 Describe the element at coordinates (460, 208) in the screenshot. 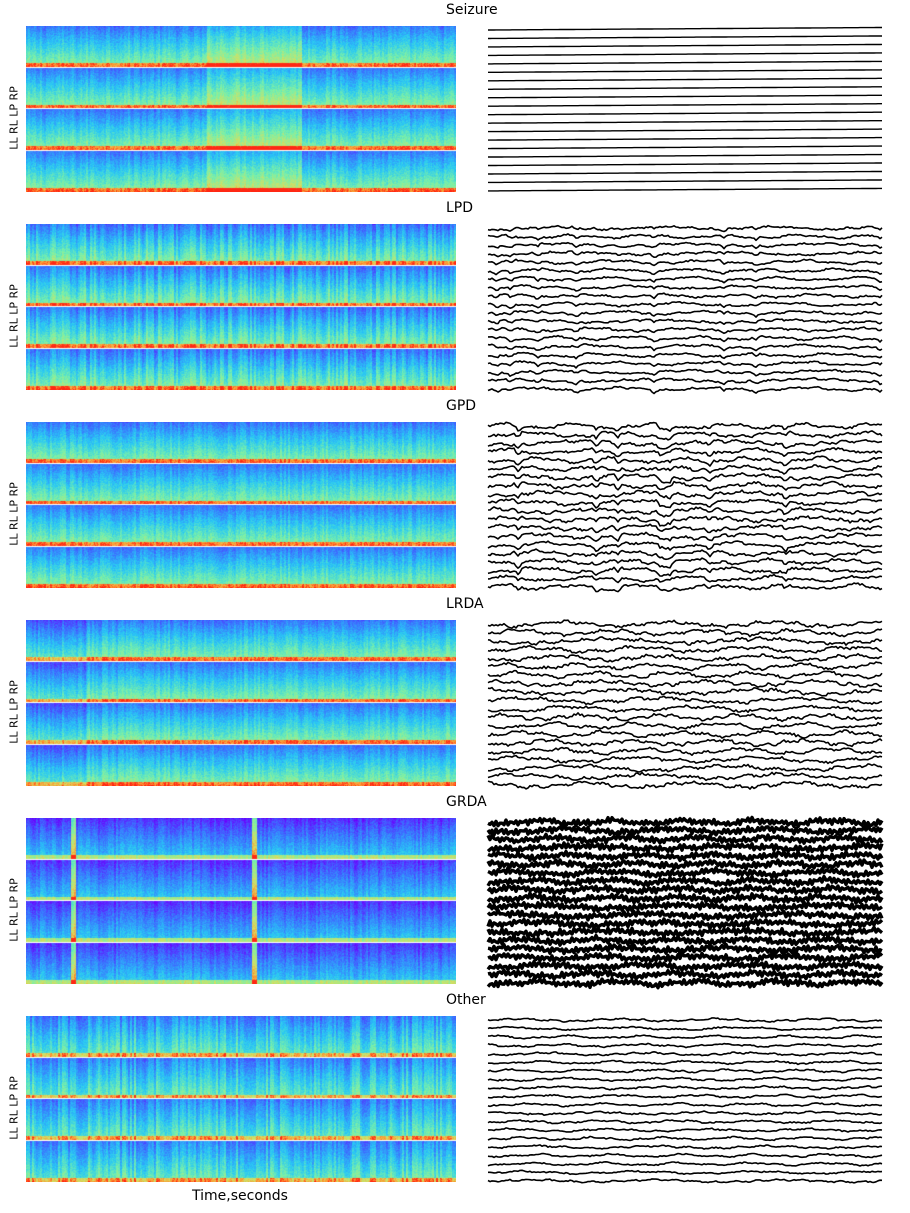

I see `panel-title: LPD` at that location.